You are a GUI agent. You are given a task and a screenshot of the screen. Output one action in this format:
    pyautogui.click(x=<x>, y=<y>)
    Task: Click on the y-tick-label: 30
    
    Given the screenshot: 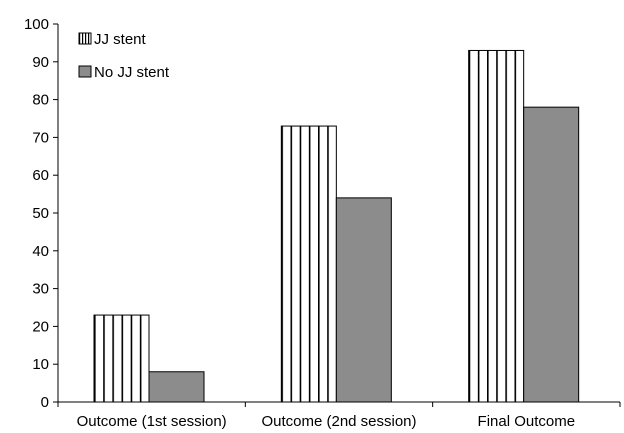 What is the action you would take?
    pyautogui.click(x=40, y=289)
    